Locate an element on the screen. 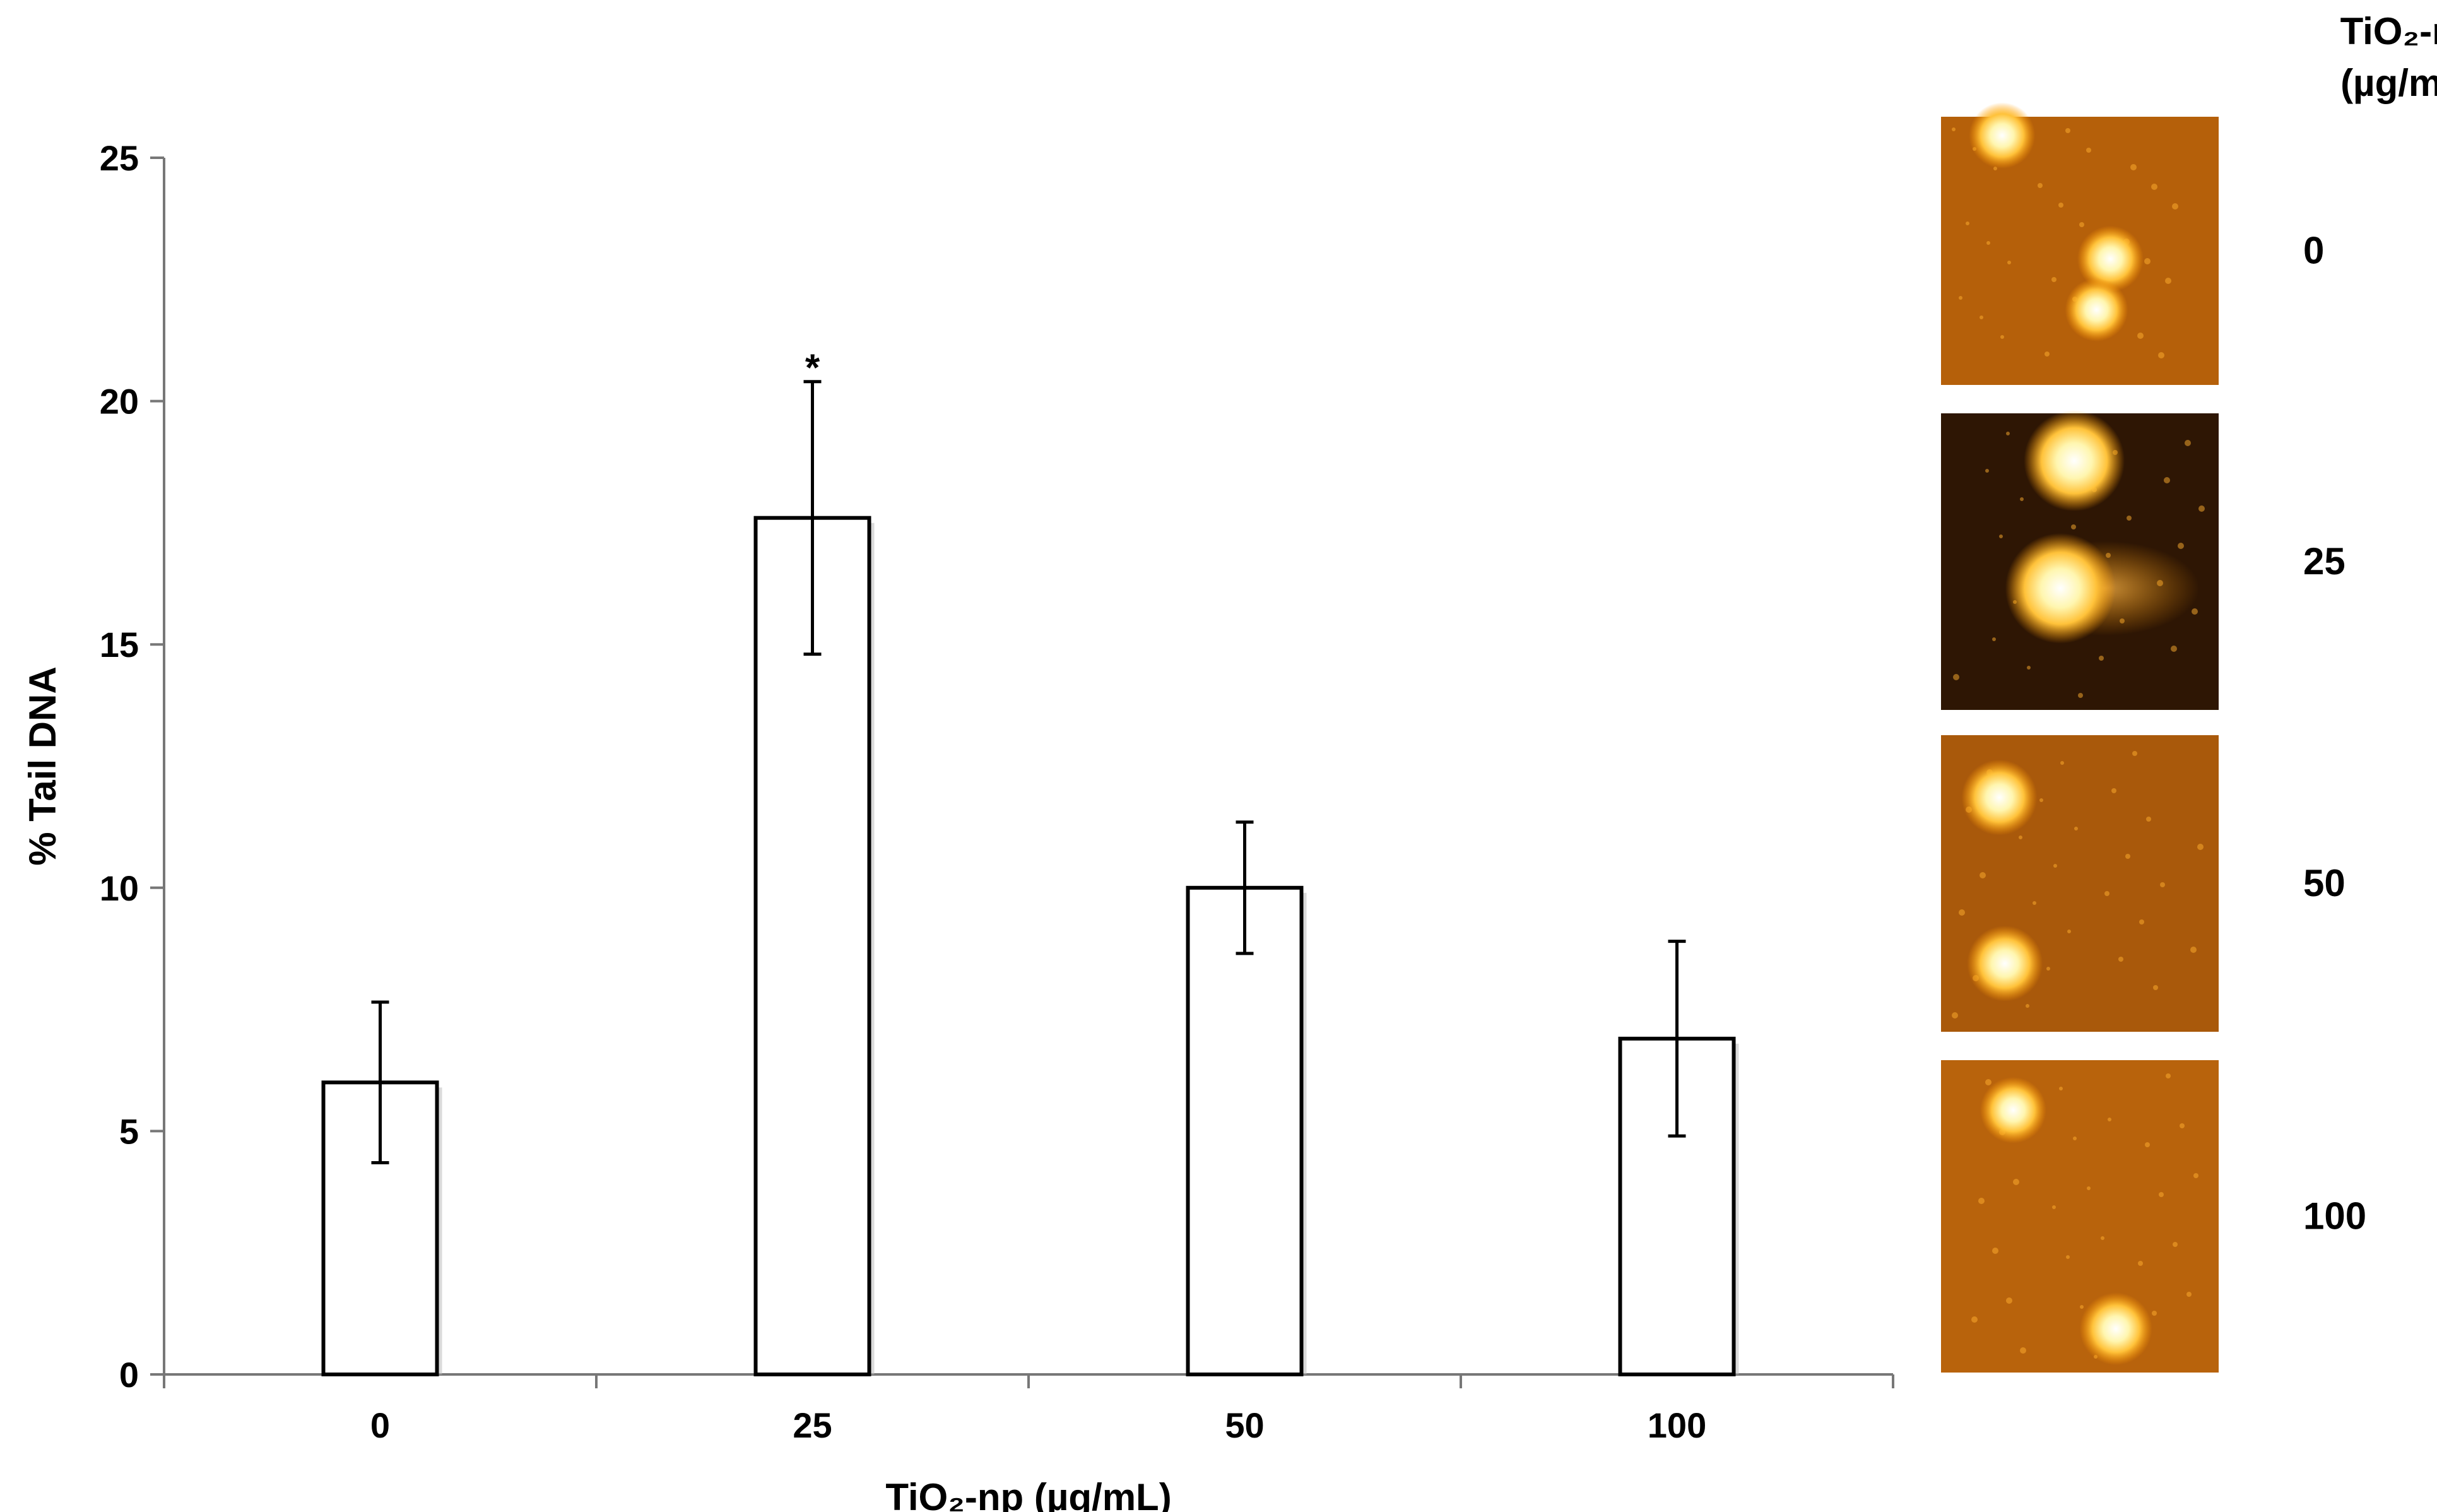 The width and height of the screenshot is (2437, 1512). significance-marker: * is located at coordinates (813, 367).